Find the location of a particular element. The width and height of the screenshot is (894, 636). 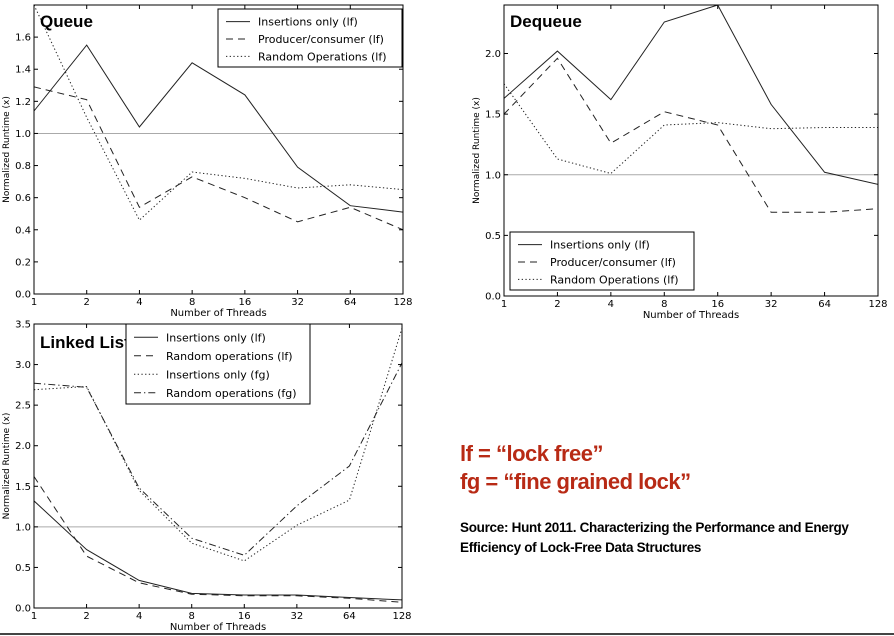

y-tick-label: 3.5 is located at coordinates (23, 325).